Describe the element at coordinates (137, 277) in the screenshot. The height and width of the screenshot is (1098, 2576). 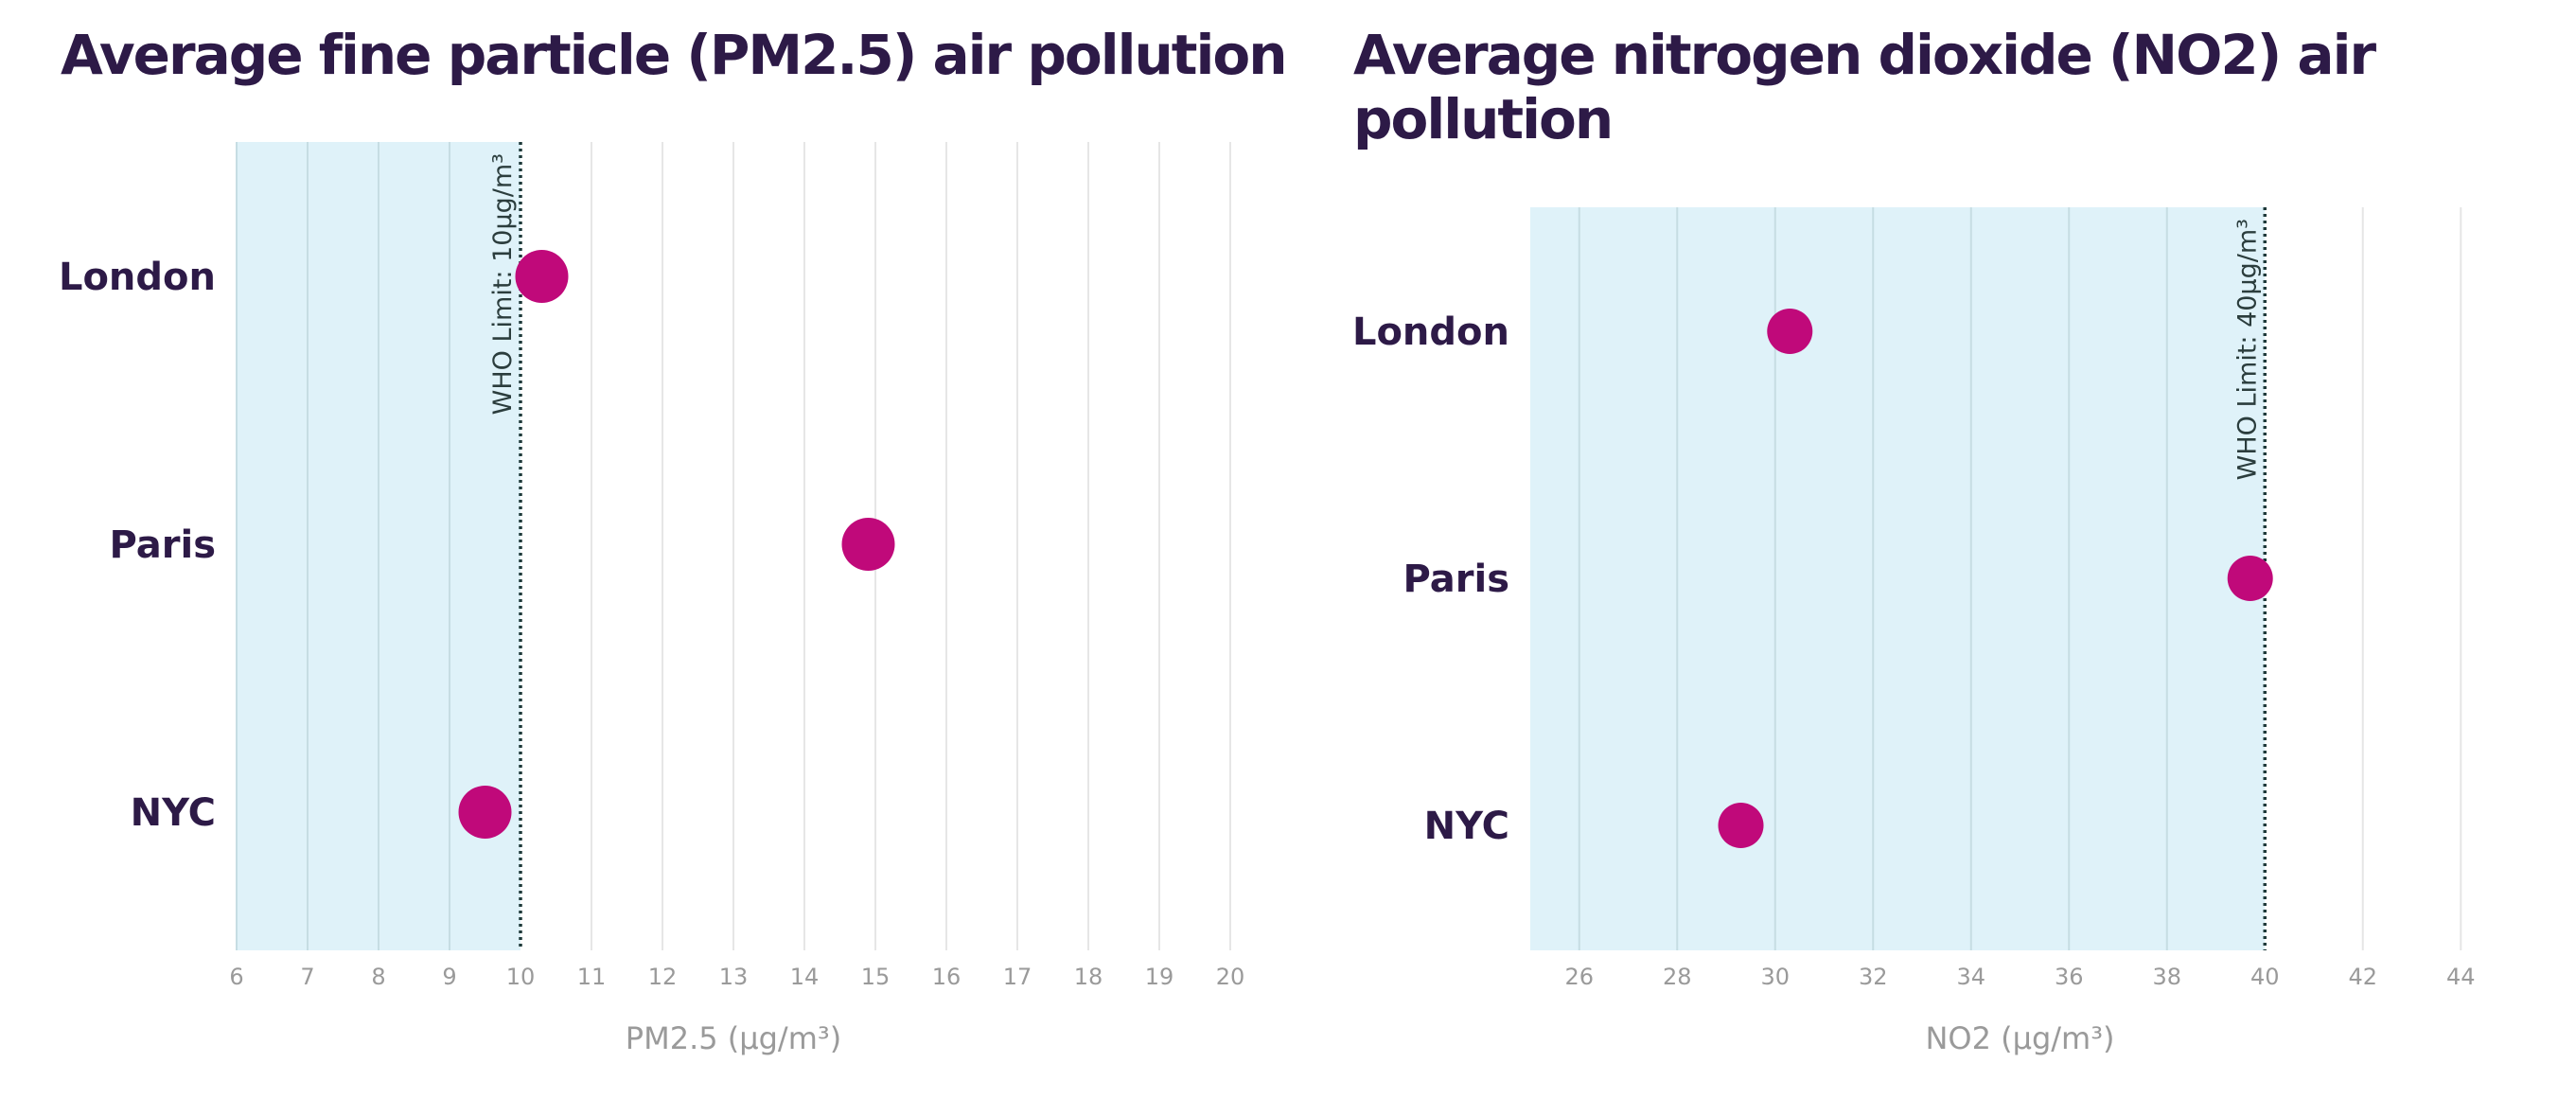
I see `category-label-pm25: London` at that location.